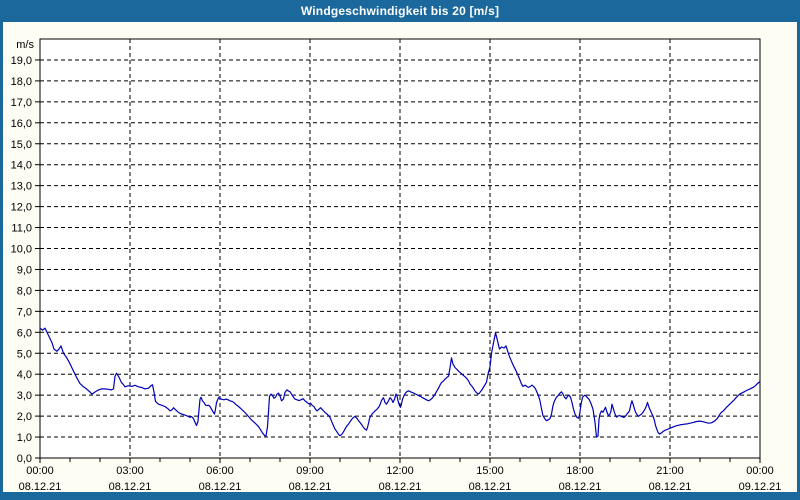 This screenshot has height=500, width=800. I want to click on svg-text: 19,0, so click(21, 61).